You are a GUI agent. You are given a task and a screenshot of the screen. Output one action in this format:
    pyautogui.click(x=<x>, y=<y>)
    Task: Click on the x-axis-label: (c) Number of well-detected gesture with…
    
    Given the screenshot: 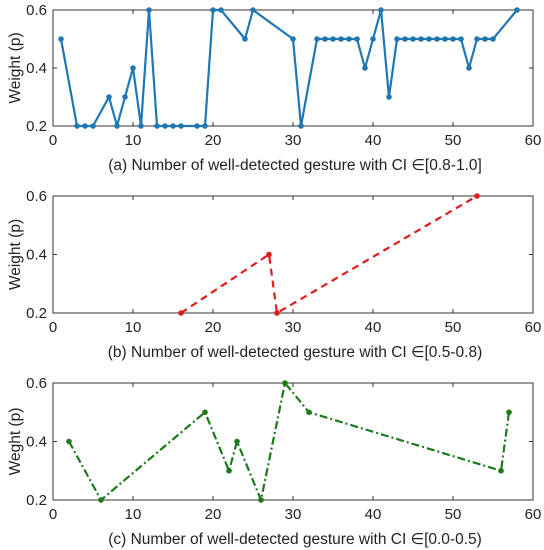 What is the action you would take?
    pyautogui.click(x=295, y=539)
    